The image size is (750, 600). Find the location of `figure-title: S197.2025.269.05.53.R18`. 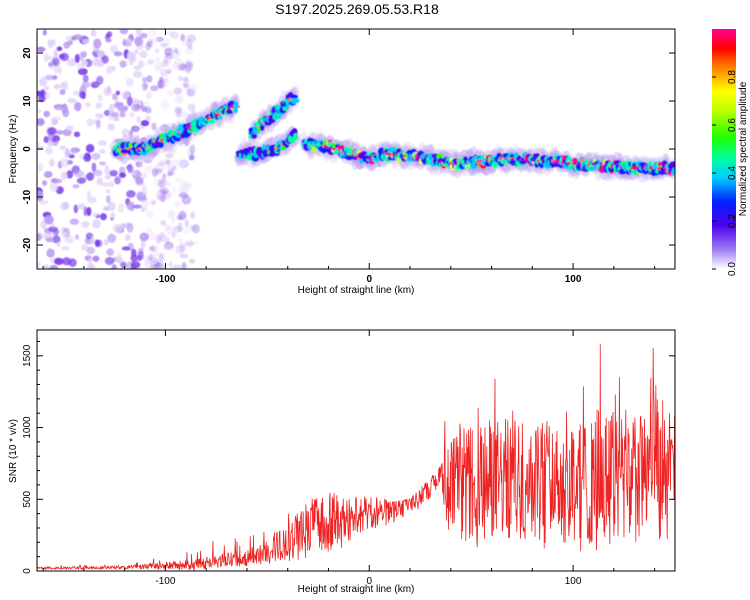

figure-title: S197.2025.269.05.53.R18 is located at coordinates (357, 9).